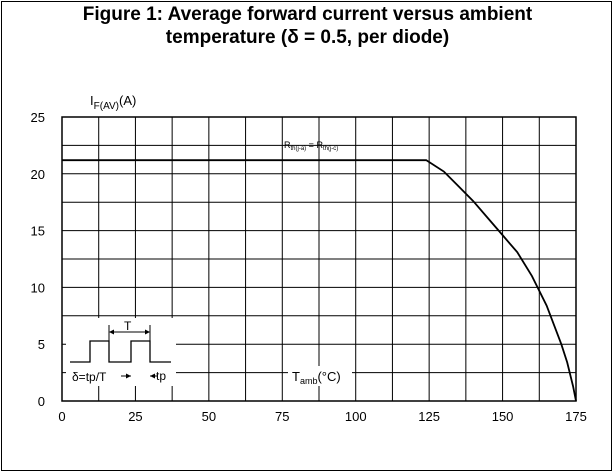 The height and width of the screenshot is (474, 615). I want to click on x-tick-label: 175, so click(576, 416).